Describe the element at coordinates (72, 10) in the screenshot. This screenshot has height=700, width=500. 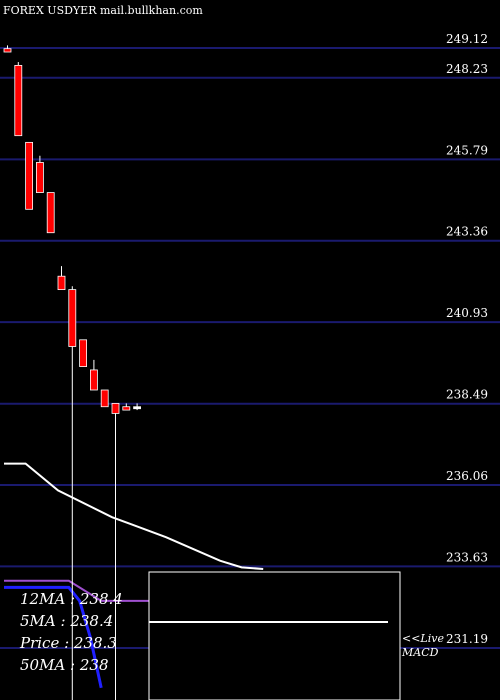
I see `symbol-label: USDYER` at that location.